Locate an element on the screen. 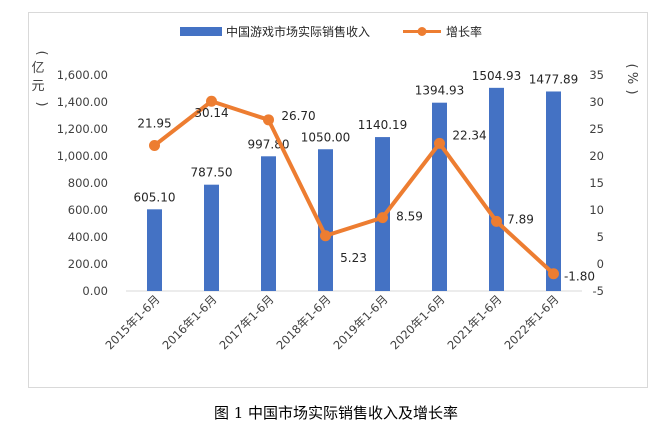 The width and height of the screenshot is (672, 440). right-tick-label: 20 is located at coordinates (596, 156).